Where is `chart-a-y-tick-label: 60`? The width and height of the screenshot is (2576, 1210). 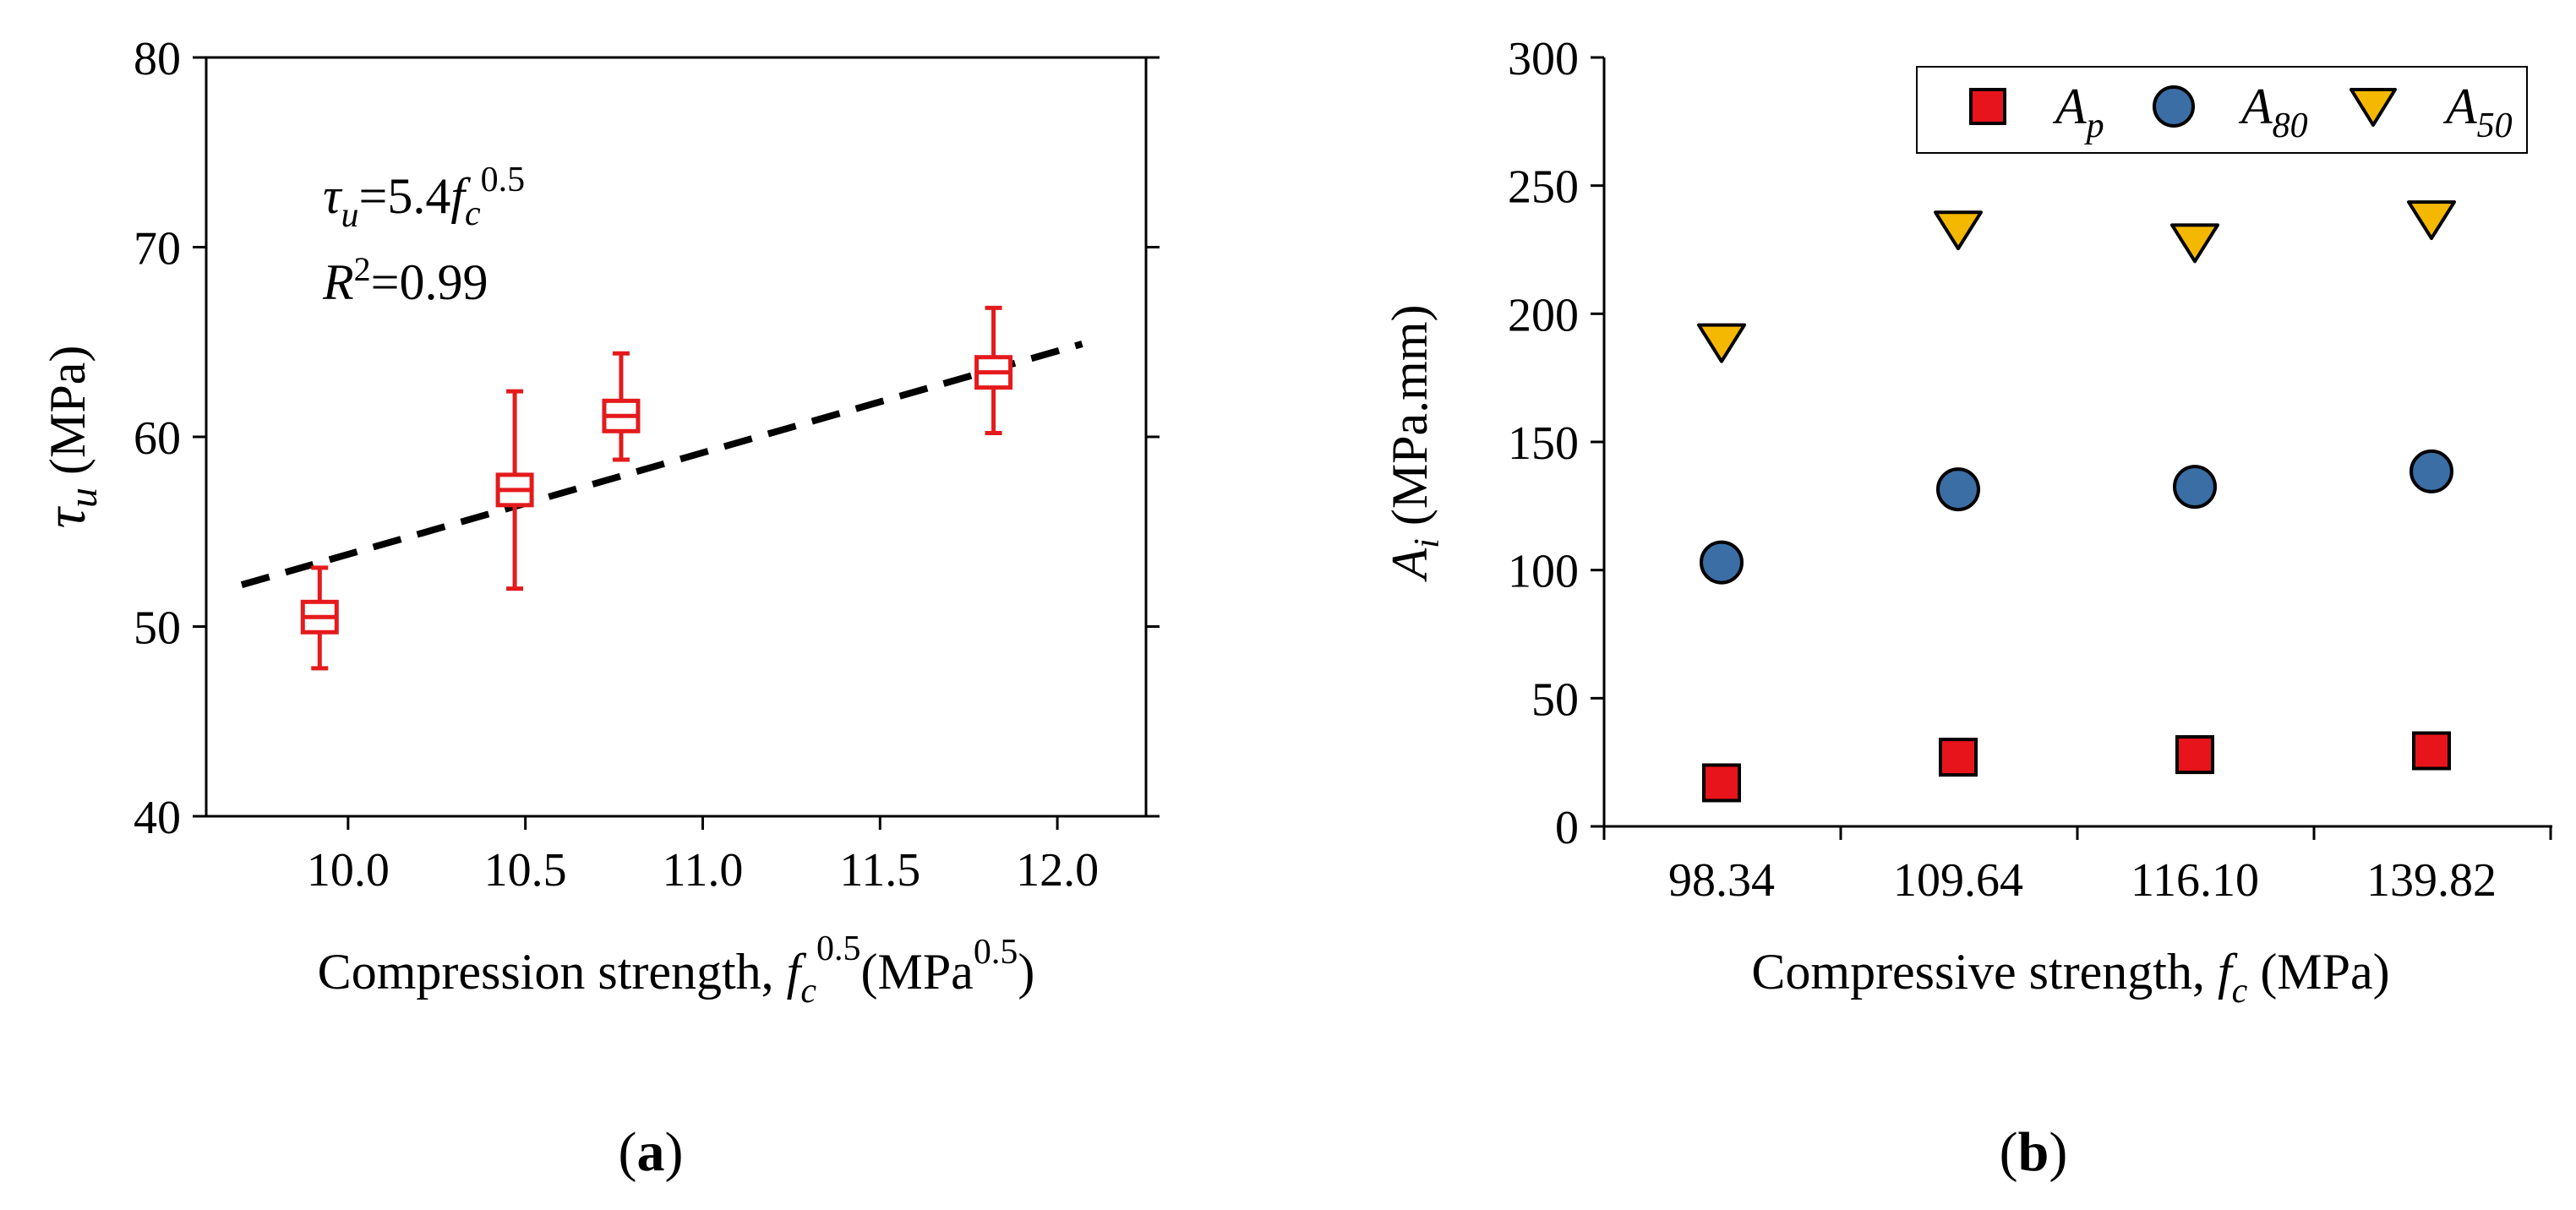 chart-a-y-tick-label: 60 is located at coordinates (157, 438).